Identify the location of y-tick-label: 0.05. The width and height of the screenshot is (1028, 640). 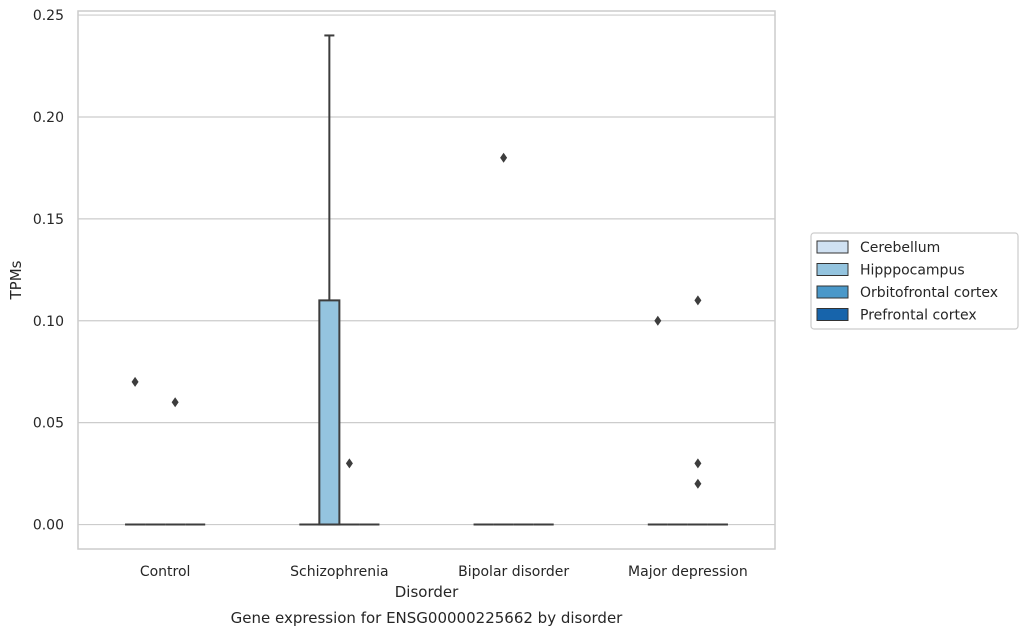
(48, 424).